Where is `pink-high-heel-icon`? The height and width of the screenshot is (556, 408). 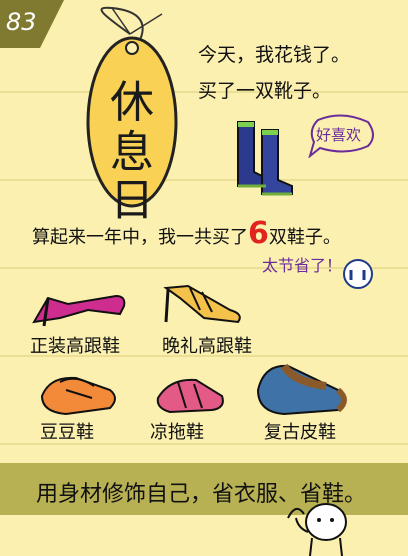
pink-high-heel-icon is located at coordinates (80, 306).